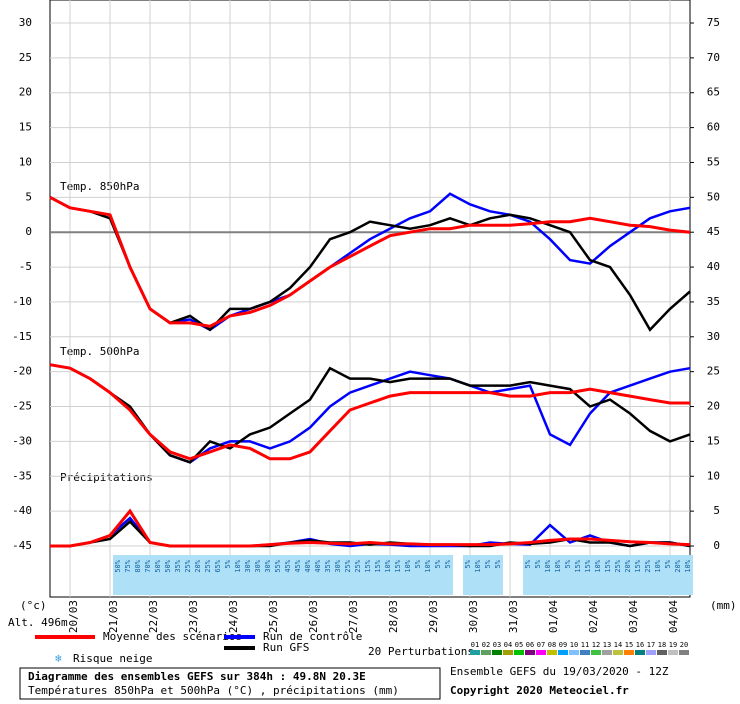 This screenshot has height=704, width=740. I want to click on legend-label: 19, so click(673, 645).